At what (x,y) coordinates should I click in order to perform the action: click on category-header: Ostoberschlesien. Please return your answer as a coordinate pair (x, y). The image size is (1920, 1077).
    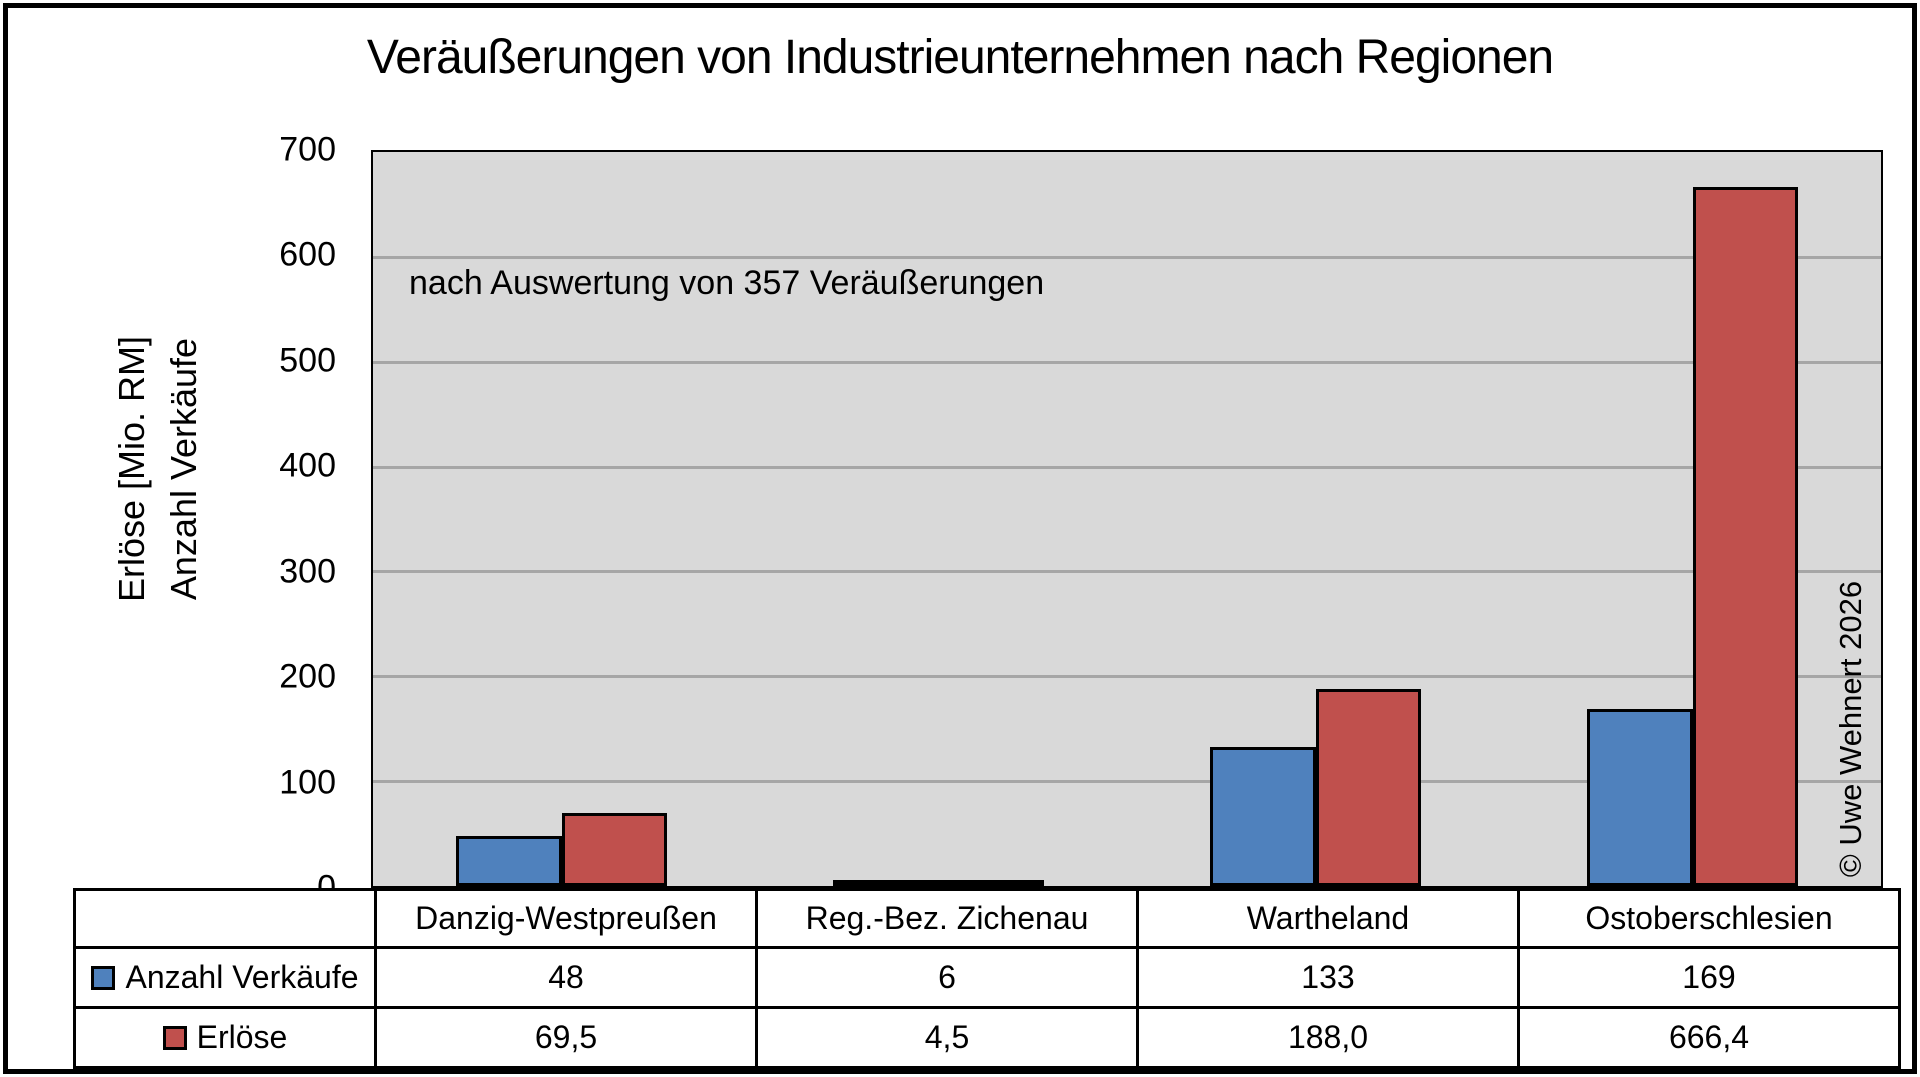
    Looking at the image, I should click on (1709, 918).